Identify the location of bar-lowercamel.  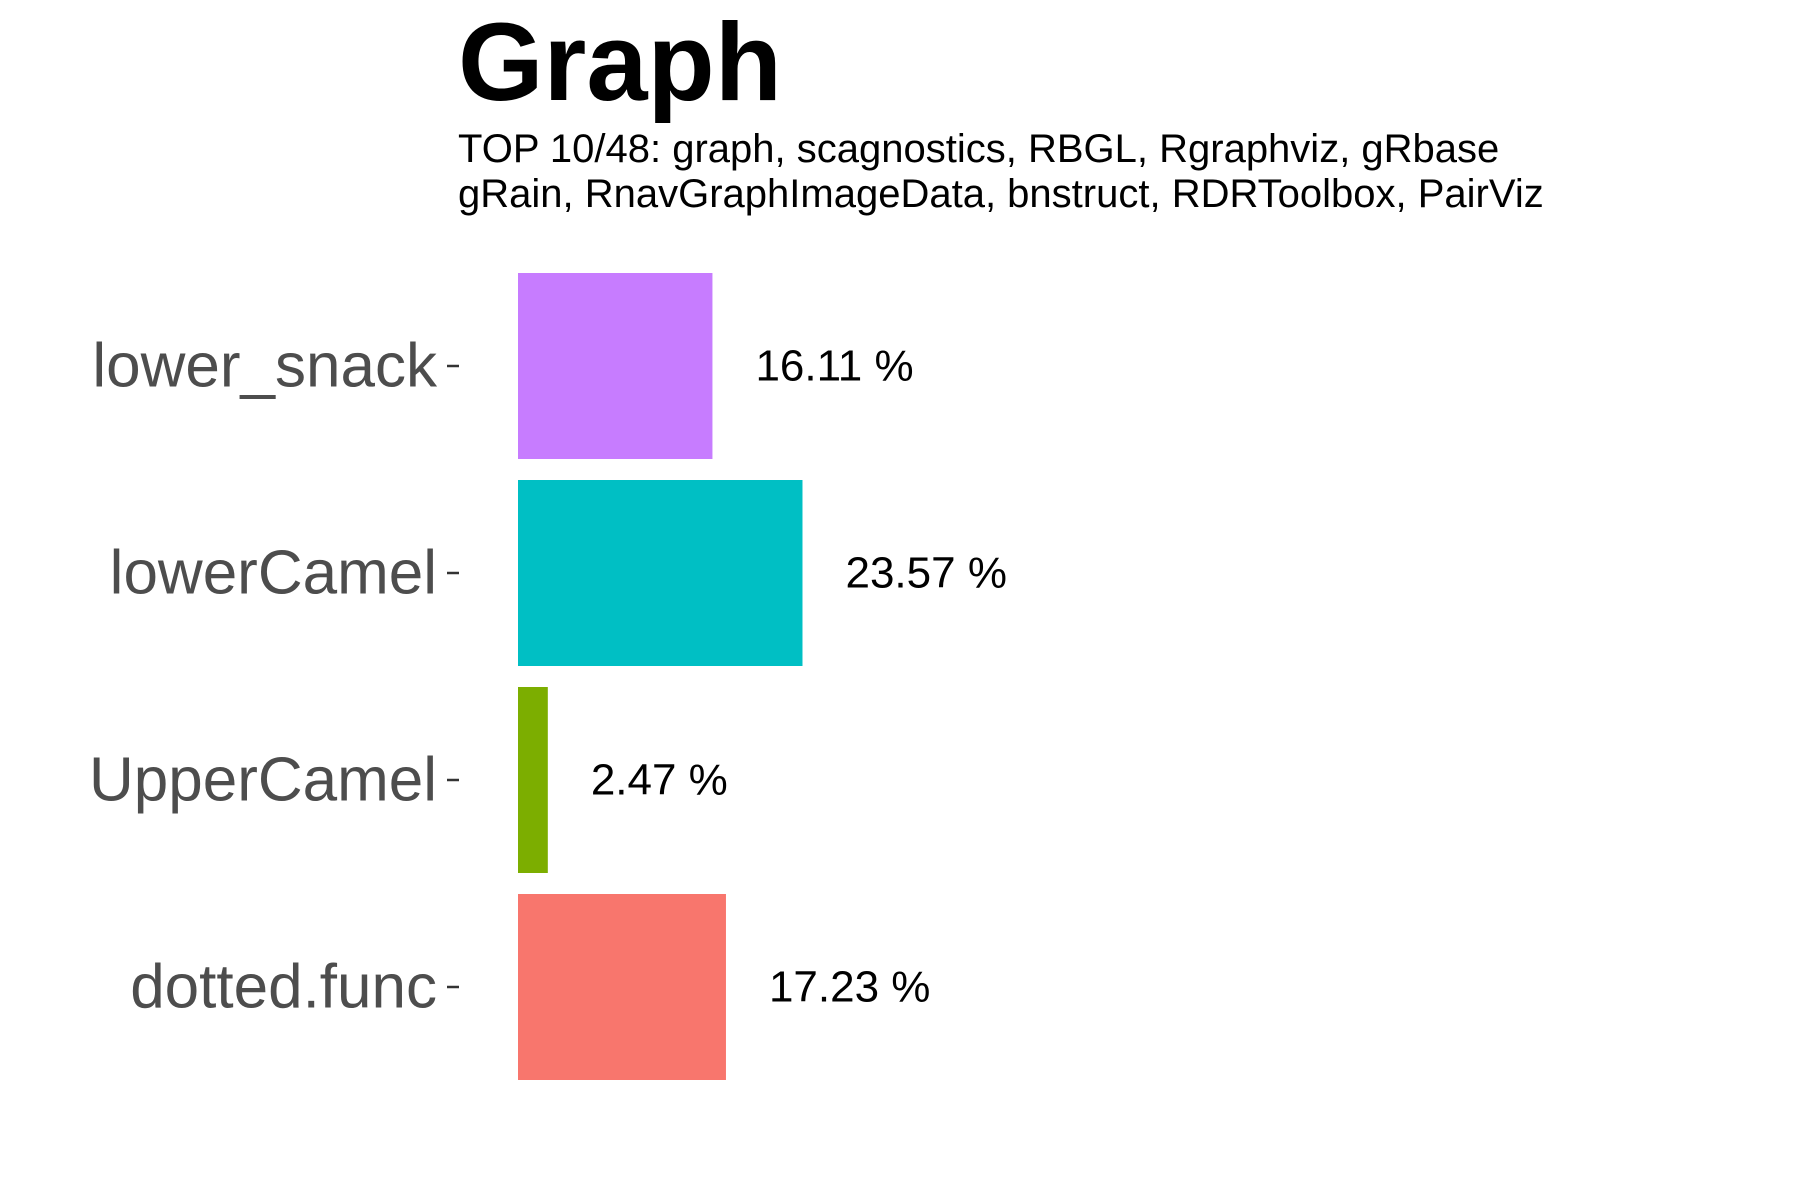
(660, 573).